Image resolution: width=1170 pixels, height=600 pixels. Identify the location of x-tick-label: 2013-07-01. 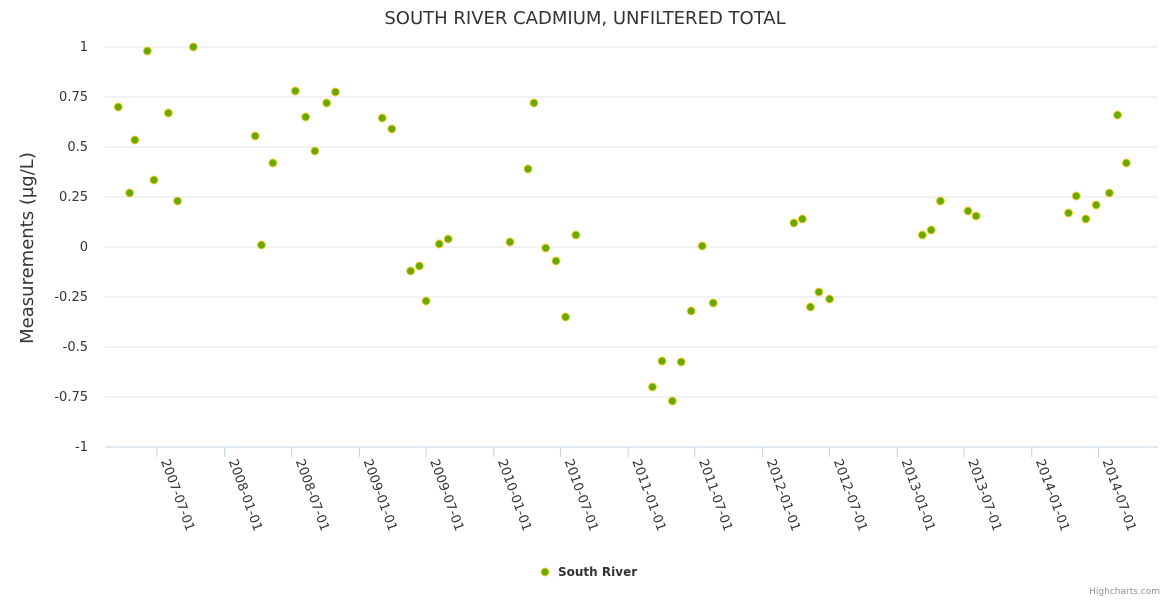
(984, 495).